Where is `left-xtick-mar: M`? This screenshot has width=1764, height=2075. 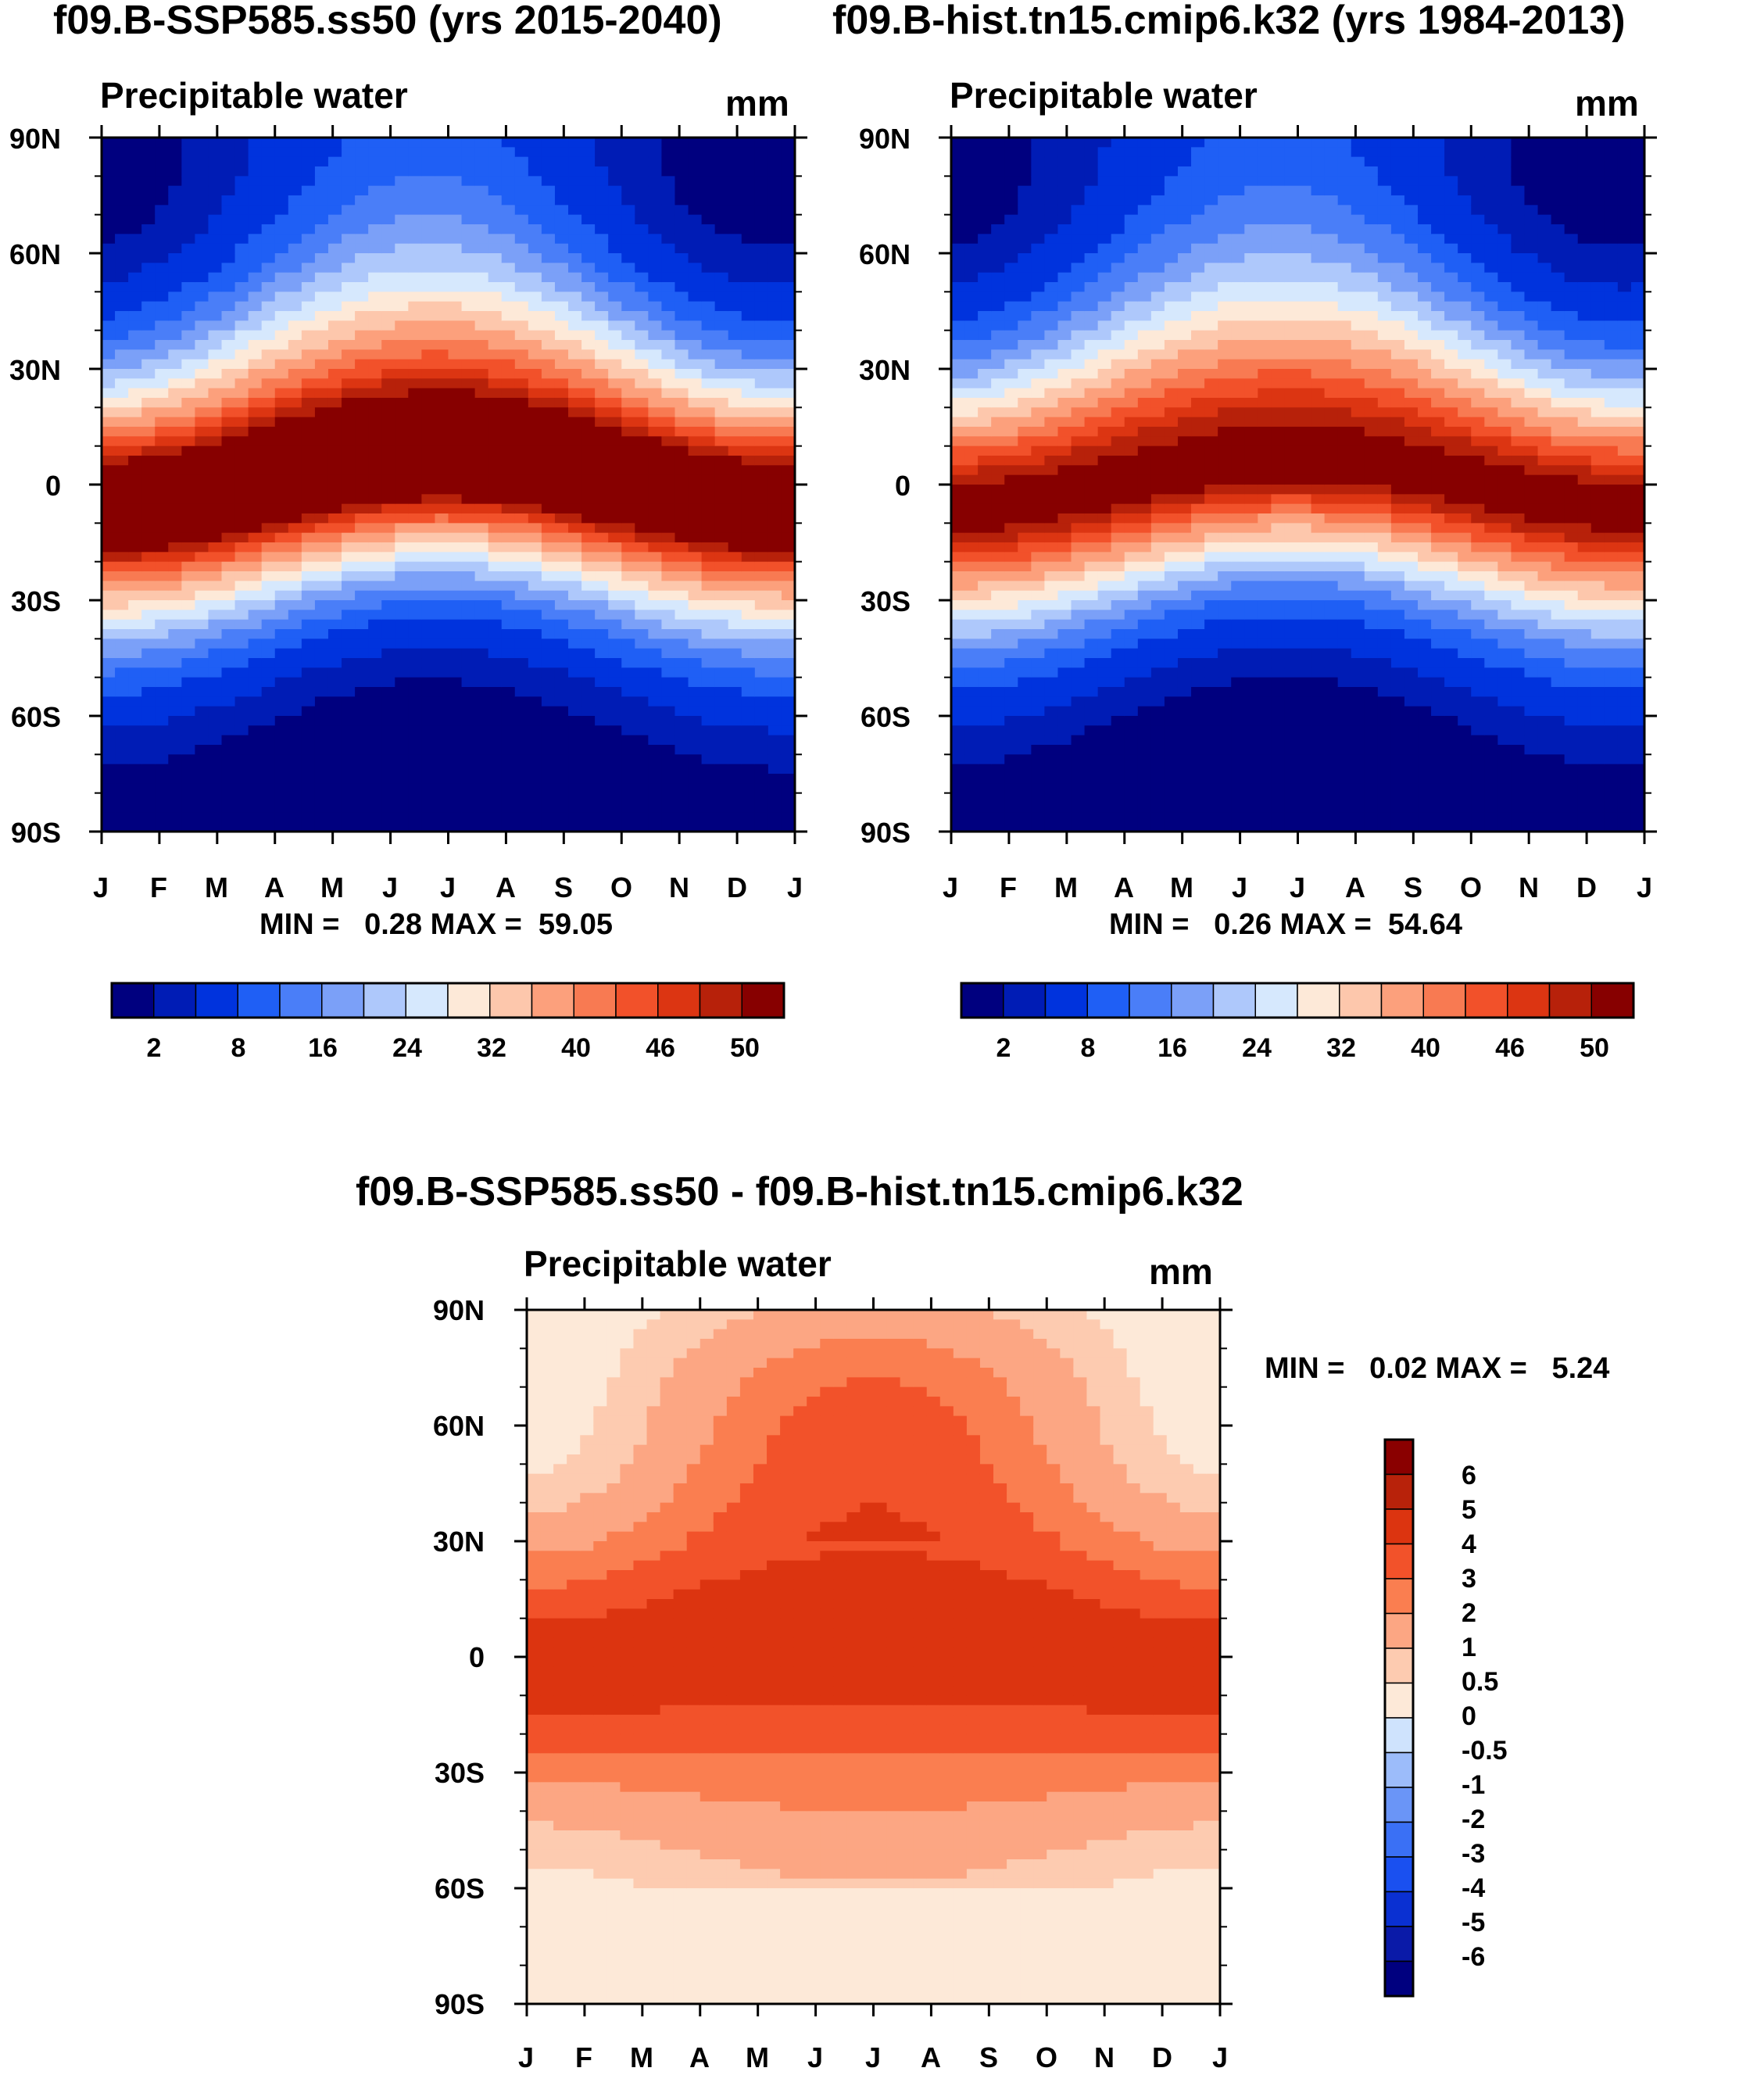 left-xtick-mar: M is located at coordinates (216, 887).